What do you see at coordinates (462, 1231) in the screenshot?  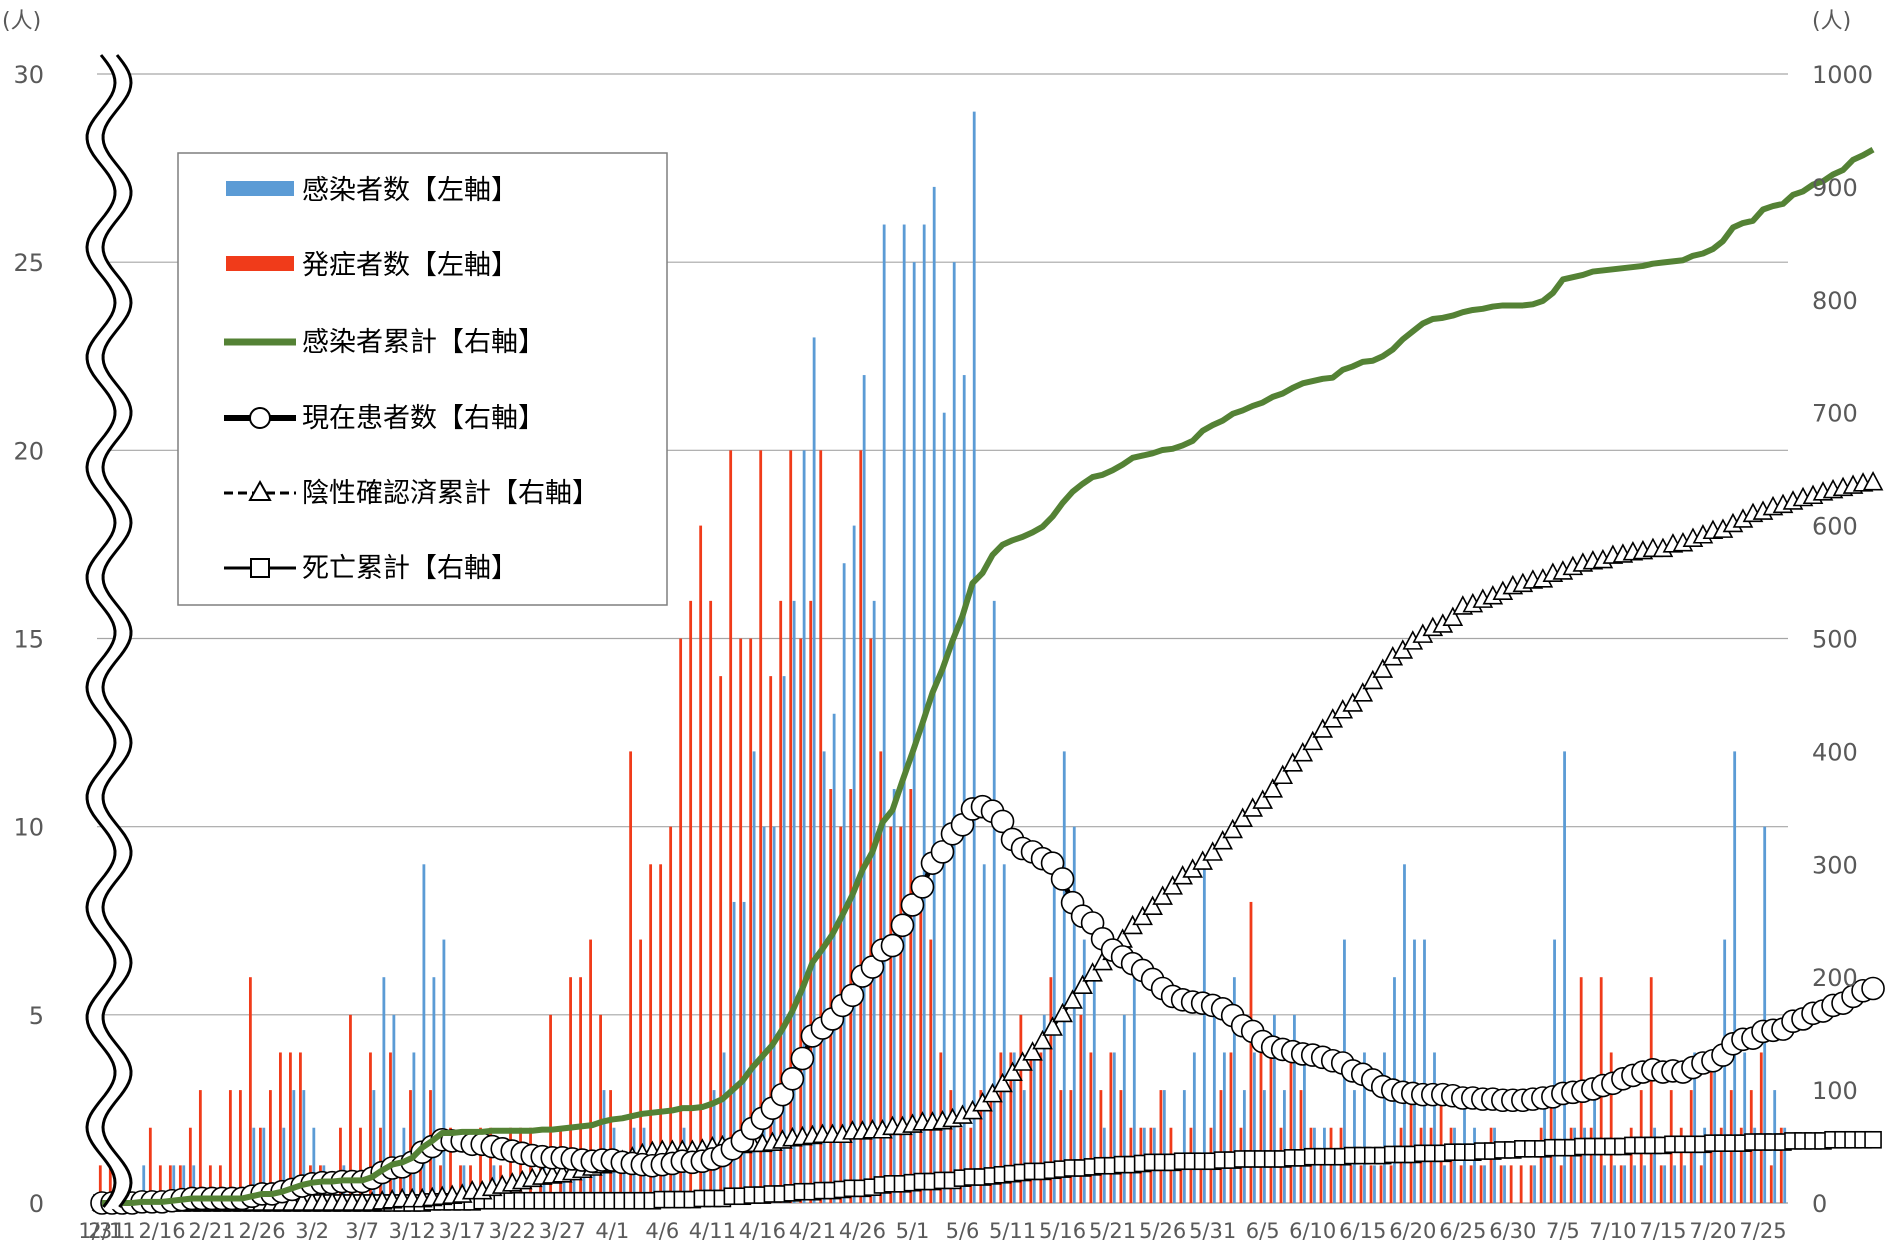 I see `x-tick-label: 3/17` at bounding box center [462, 1231].